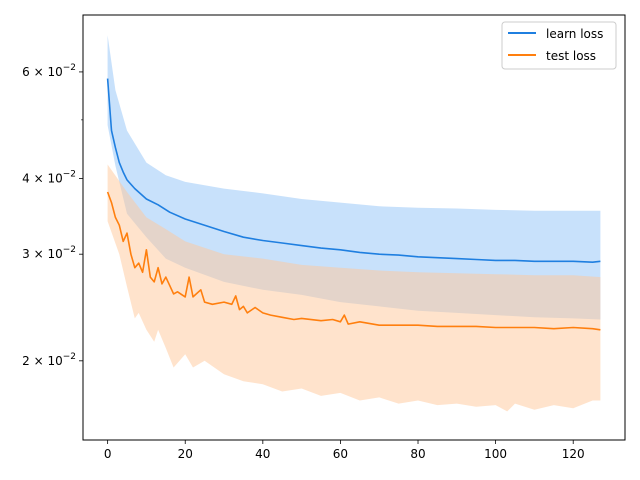 The height and width of the screenshot is (480, 640). What do you see at coordinates (262, 454) in the screenshot?
I see `x-tick-label: 40` at bounding box center [262, 454].